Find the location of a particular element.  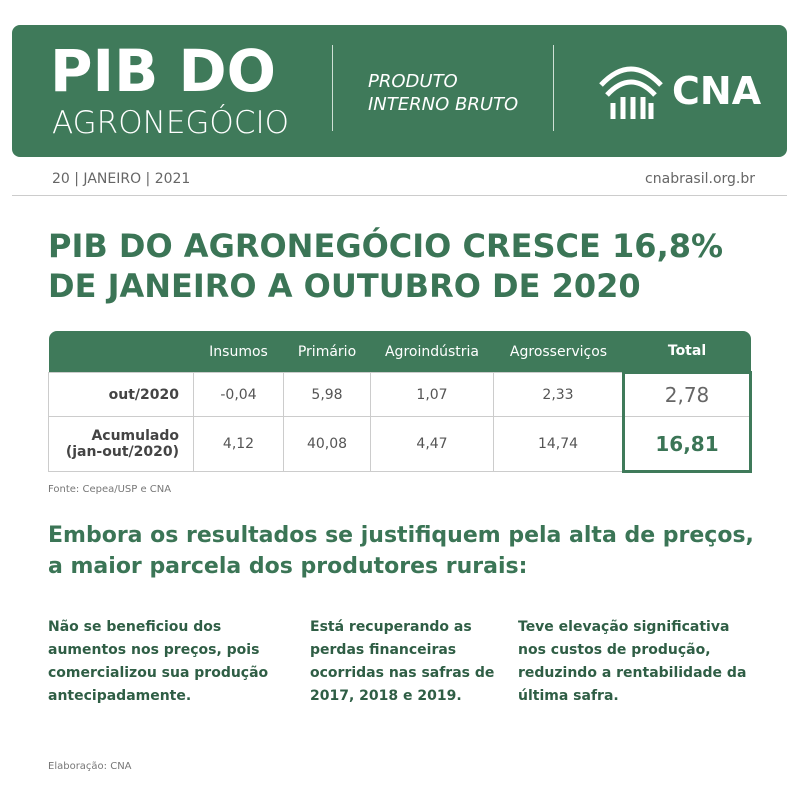

column-header: Insumos is located at coordinates (238, 352).